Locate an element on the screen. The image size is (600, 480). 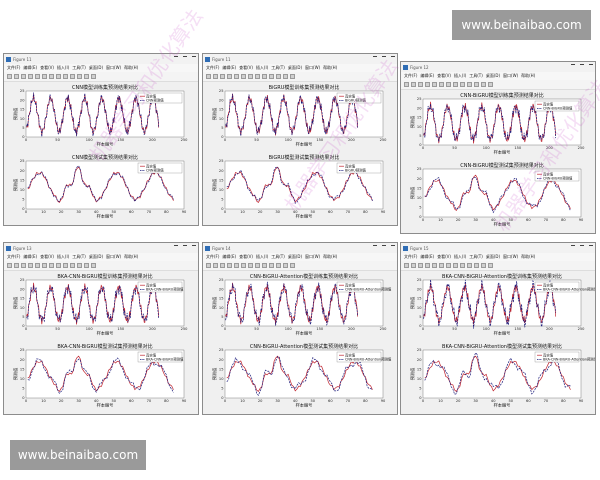
window-titlebar: Figure 11 is located at coordinates (300, 59).